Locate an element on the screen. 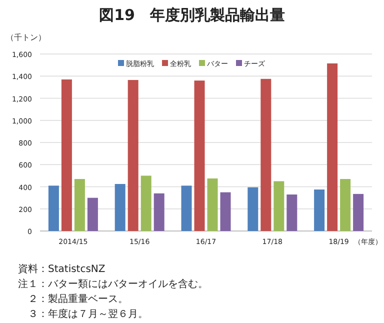  chart-title: 図19 年度別乳製品輸出量 is located at coordinates (192, 15).